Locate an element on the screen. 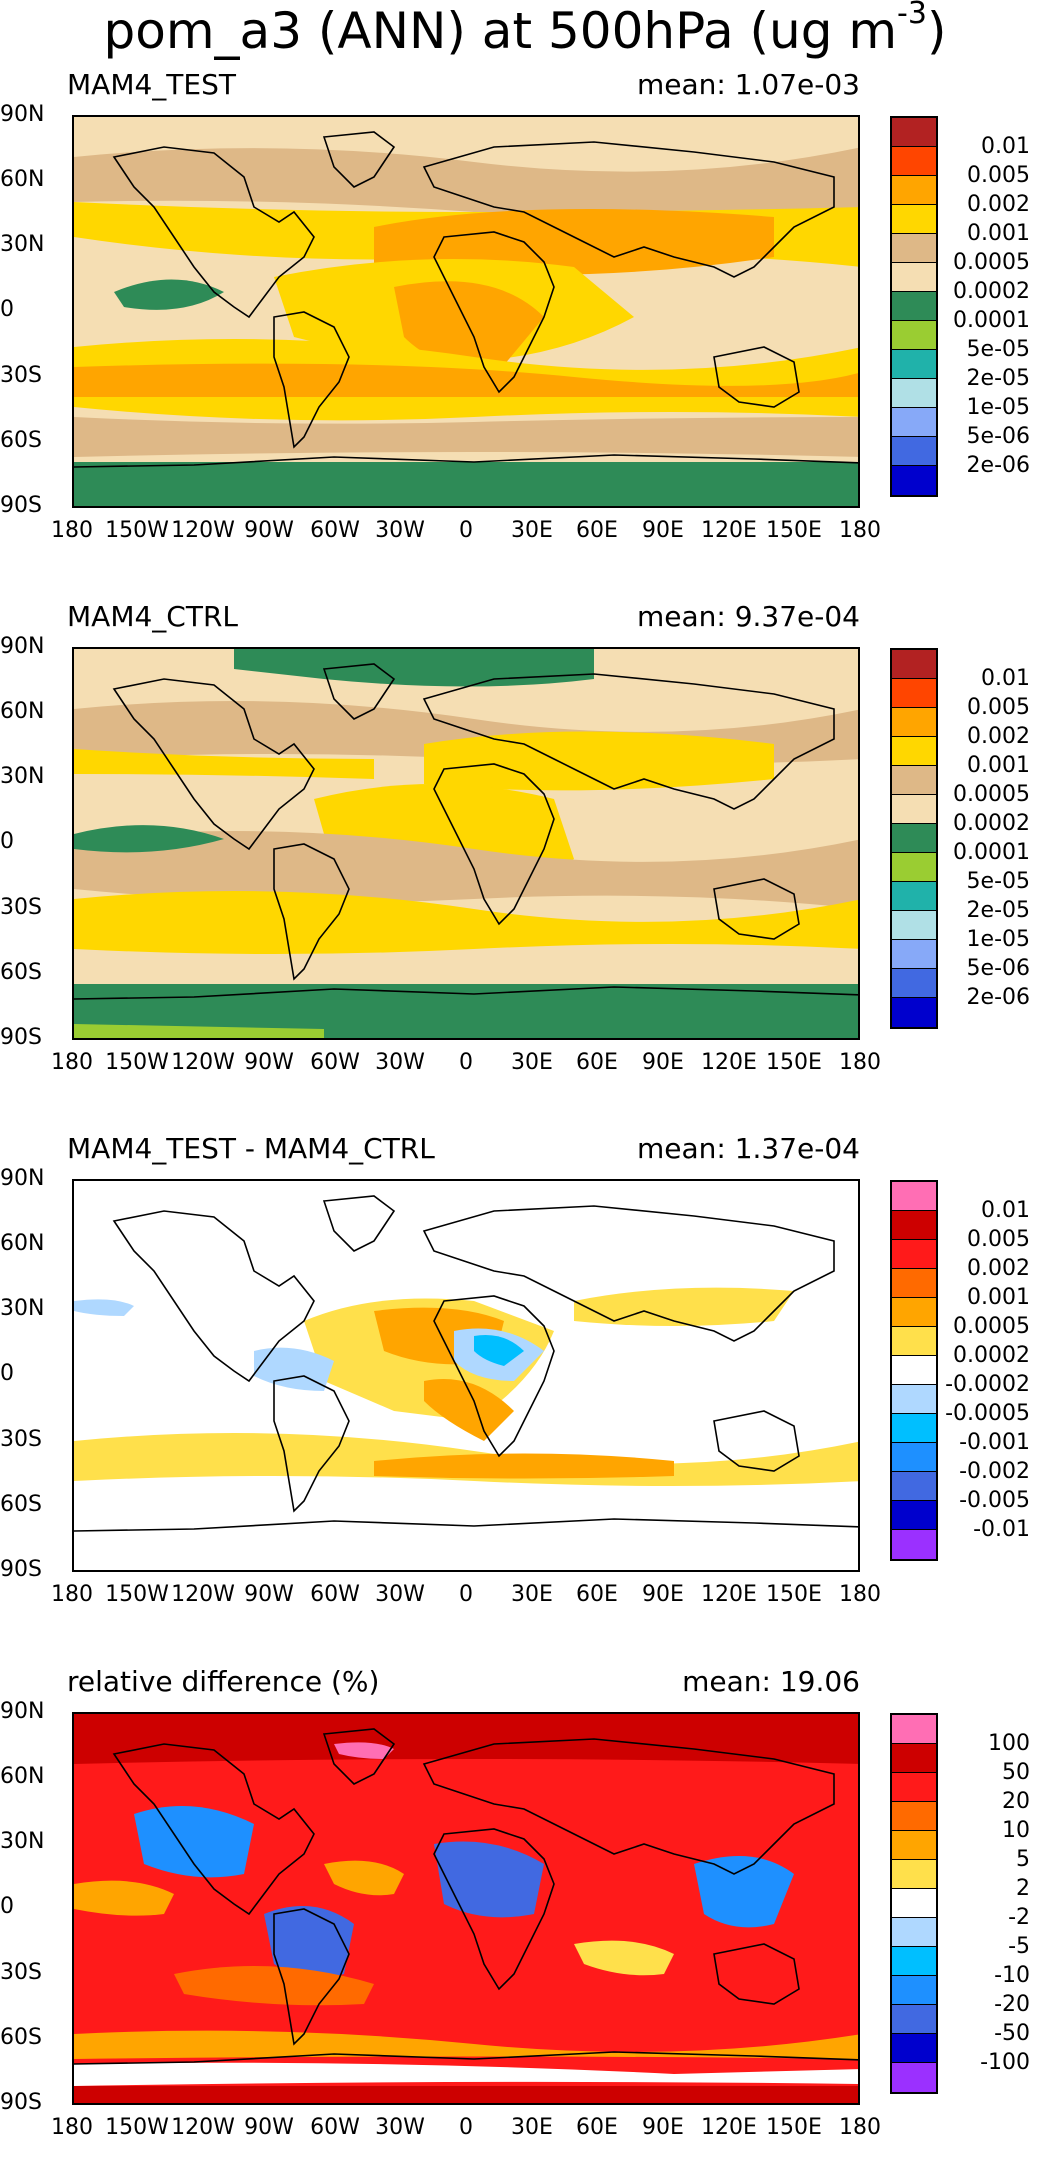 This screenshot has height=2175, width=1050. colorbar-label: 2e-05 is located at coordinates (998, 910).